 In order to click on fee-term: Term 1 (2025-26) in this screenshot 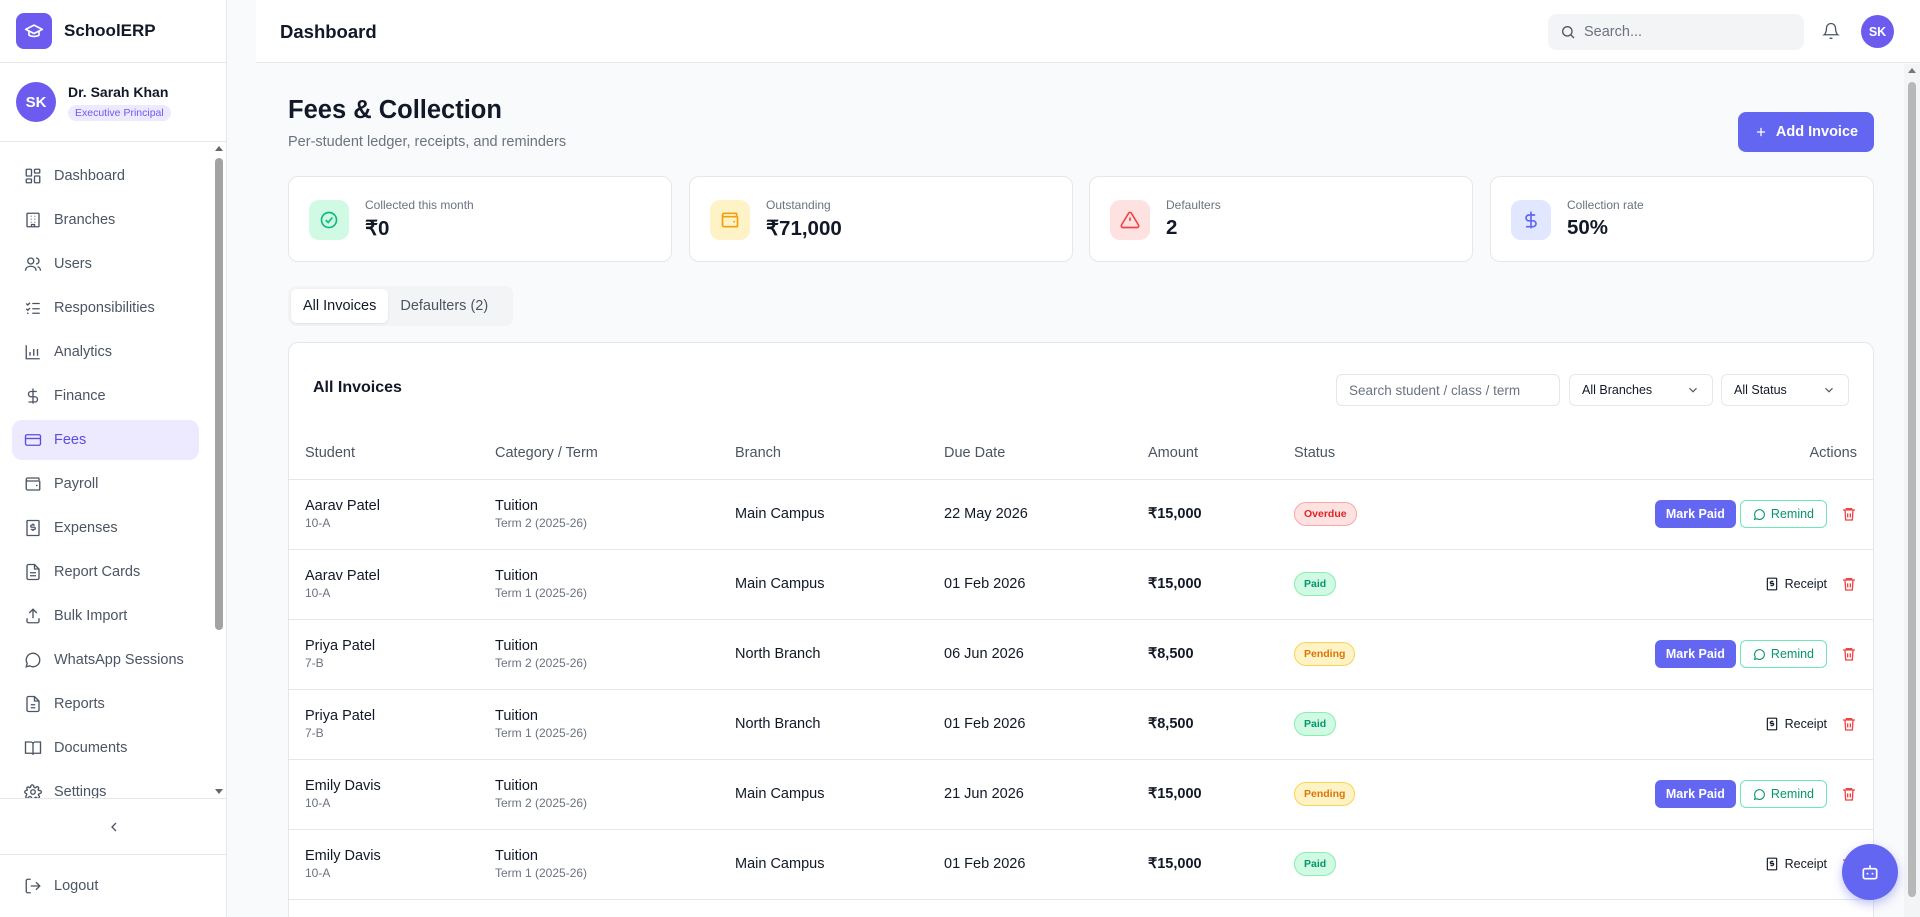, I will do `click(541, 873)`.